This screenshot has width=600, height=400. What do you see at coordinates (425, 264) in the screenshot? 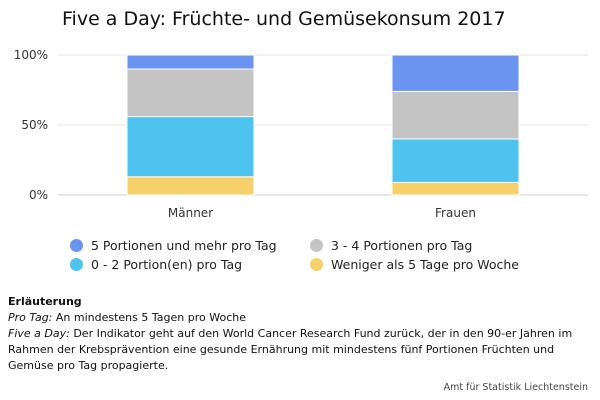
I see `legend-label: Weniger als 5 Tage pro Woche` at bounding box center [425, 264].